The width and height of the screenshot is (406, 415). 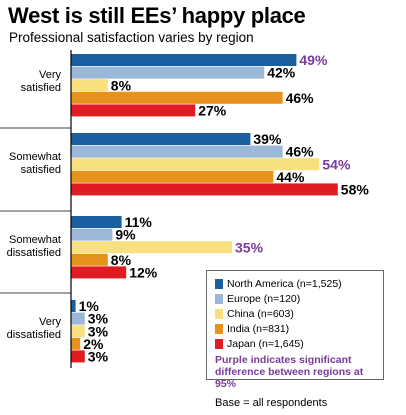 What do you see at coordinates (125, 235) in the screenshot?
I see `data-label: 9%` at bounding box center [125, 235].